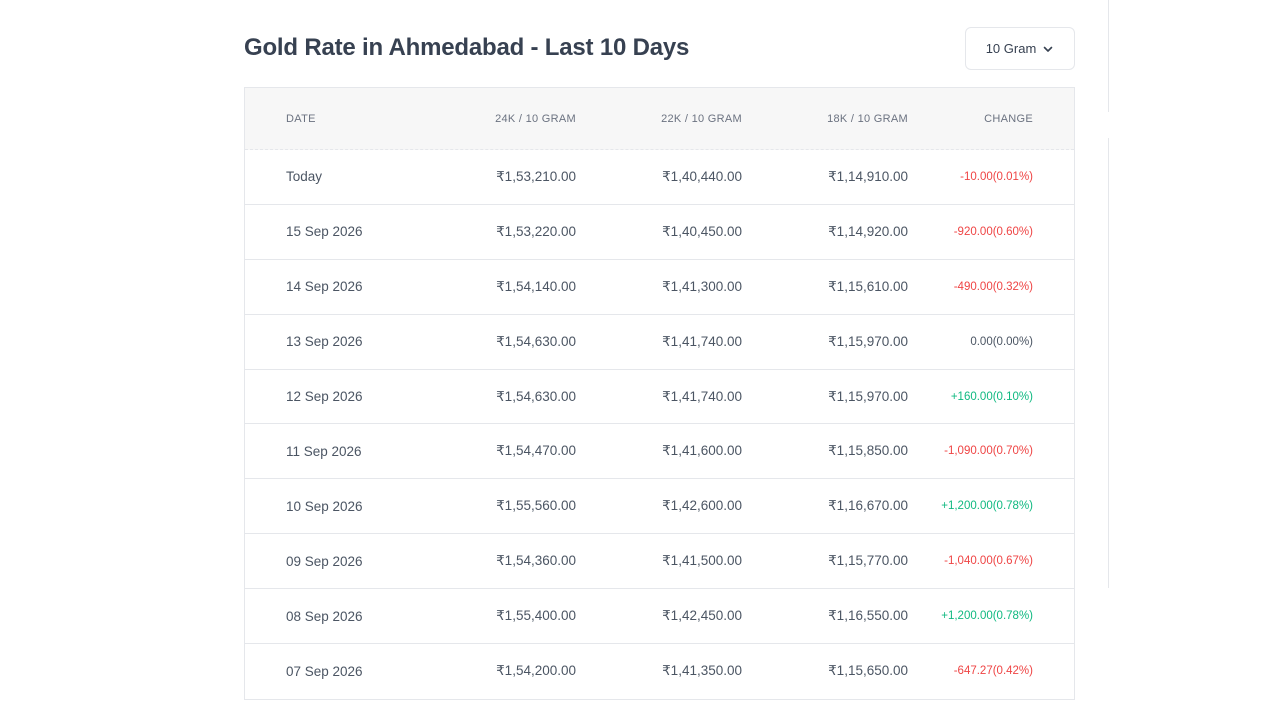 This screenshot has width=1280, height=720. What do you see at coordinates (536, 176) in the screenshot?
I see `cell-24k: ₹1,53,210.00` at bounding box center [536, 176].